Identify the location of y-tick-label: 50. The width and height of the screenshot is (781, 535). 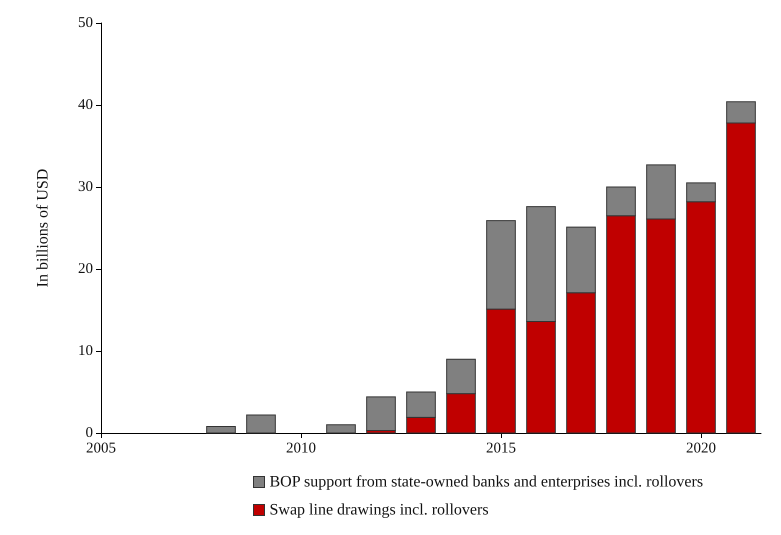
(85, 23).